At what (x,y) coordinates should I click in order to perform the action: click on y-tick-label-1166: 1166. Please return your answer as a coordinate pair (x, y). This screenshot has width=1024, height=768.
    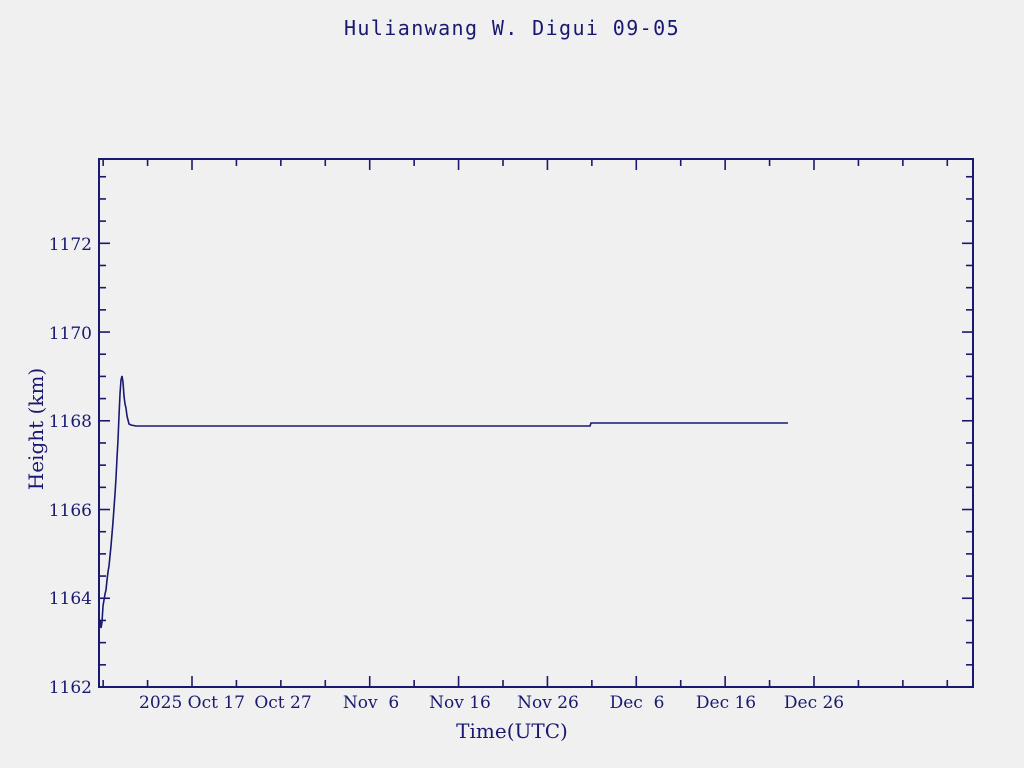
    Looking at the image, I should click on (70, 511).